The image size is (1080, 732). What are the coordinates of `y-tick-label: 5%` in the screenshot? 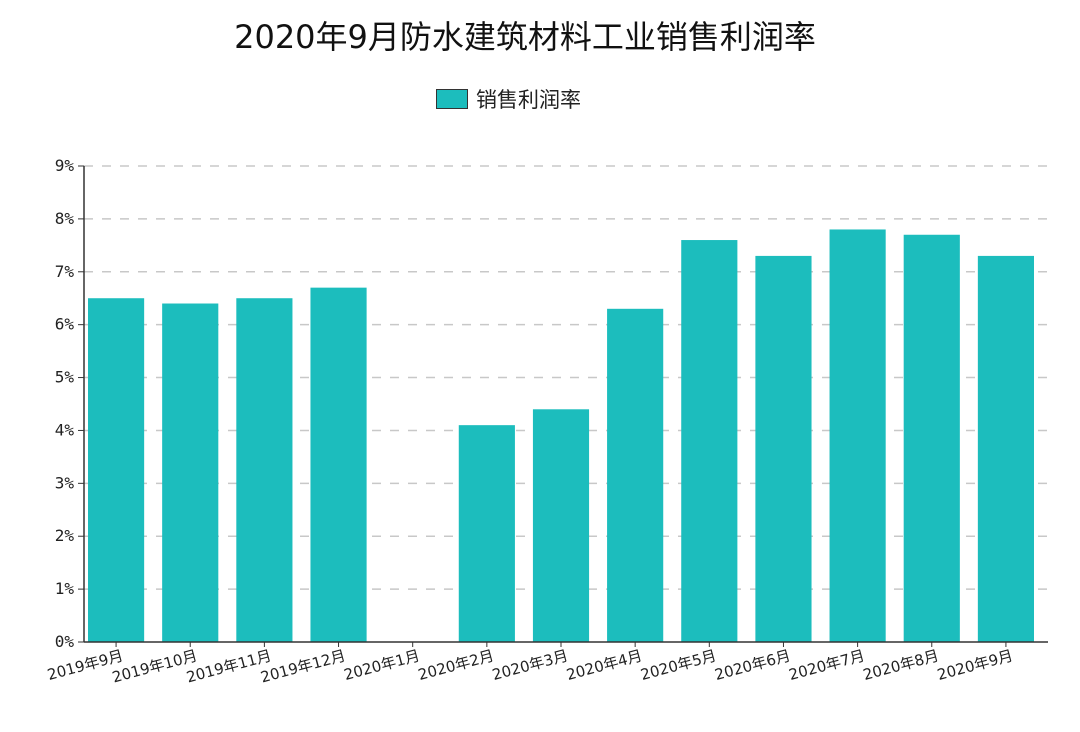 It's located at (65, 377).